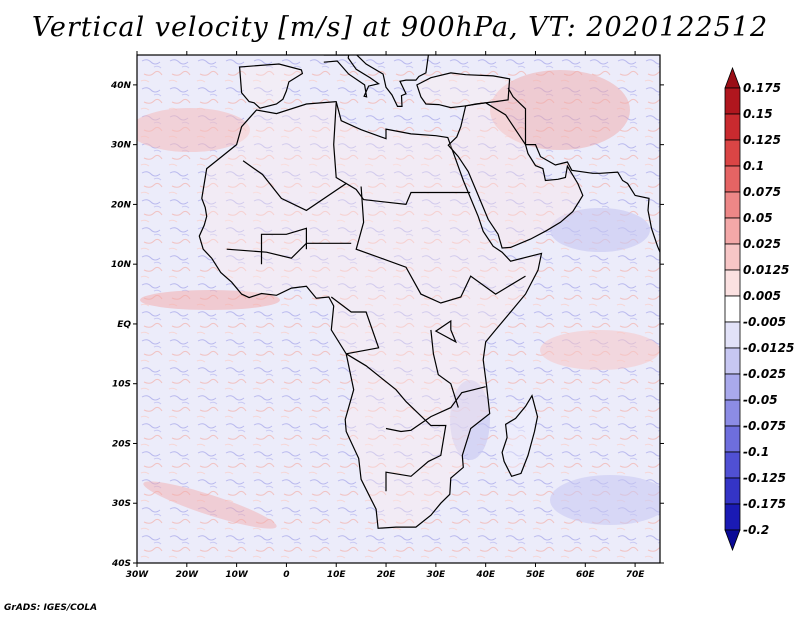  What do you see at coordinates (392, 81) in the screenshot?
I see `balkans-coastline` at bounding box center [392, 81].